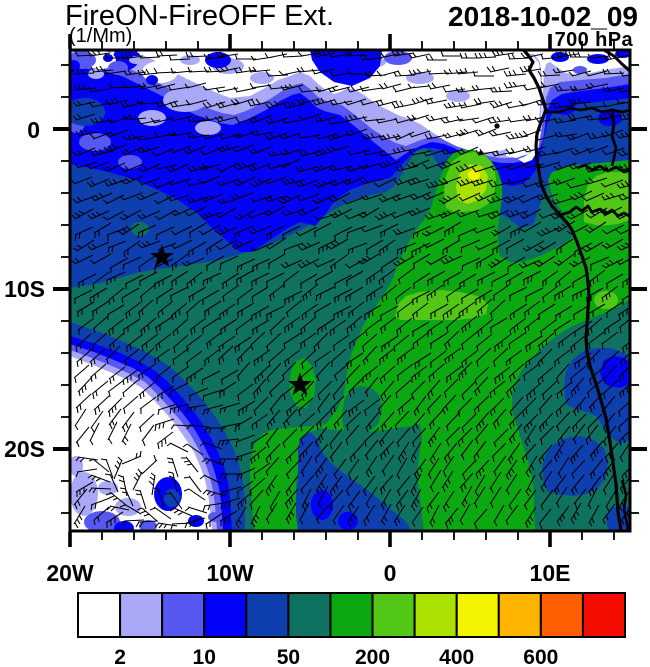  I want to click on svg-text: 400, so click(456, 656).